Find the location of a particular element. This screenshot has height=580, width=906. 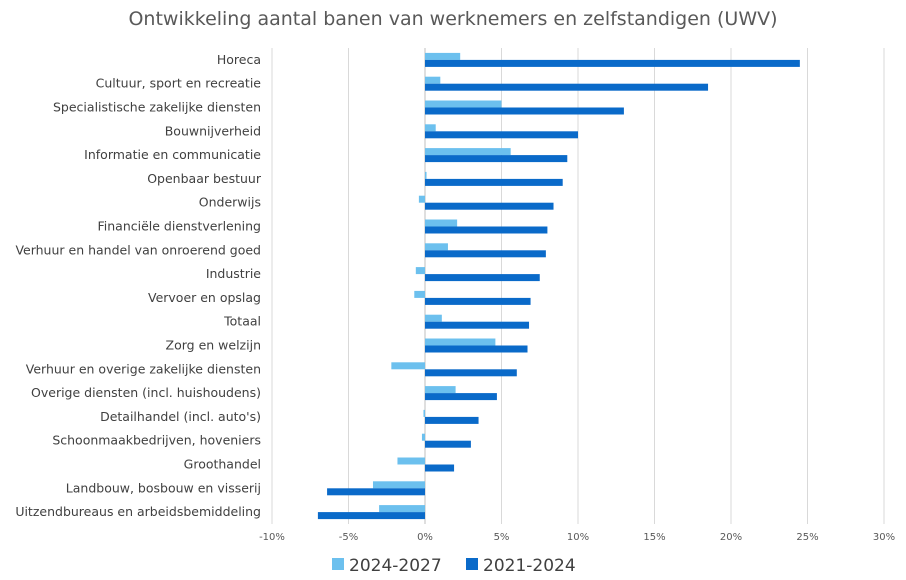

category-label: Totaal is located at coordinates (242, 321).